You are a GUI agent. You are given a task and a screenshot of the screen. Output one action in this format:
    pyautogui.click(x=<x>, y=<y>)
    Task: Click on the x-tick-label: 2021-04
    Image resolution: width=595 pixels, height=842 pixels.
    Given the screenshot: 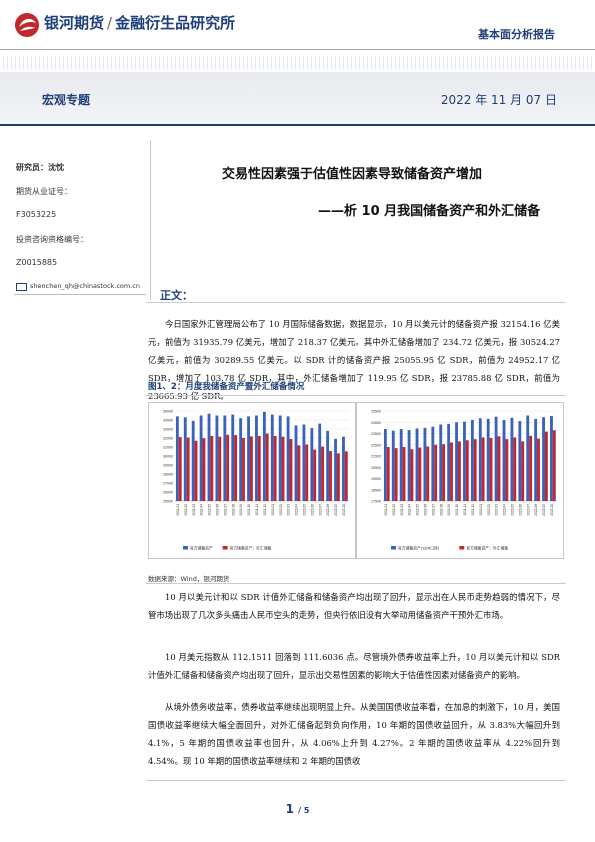 What is the action you would take?
    pyautogui.click(x=410, y=510)
    